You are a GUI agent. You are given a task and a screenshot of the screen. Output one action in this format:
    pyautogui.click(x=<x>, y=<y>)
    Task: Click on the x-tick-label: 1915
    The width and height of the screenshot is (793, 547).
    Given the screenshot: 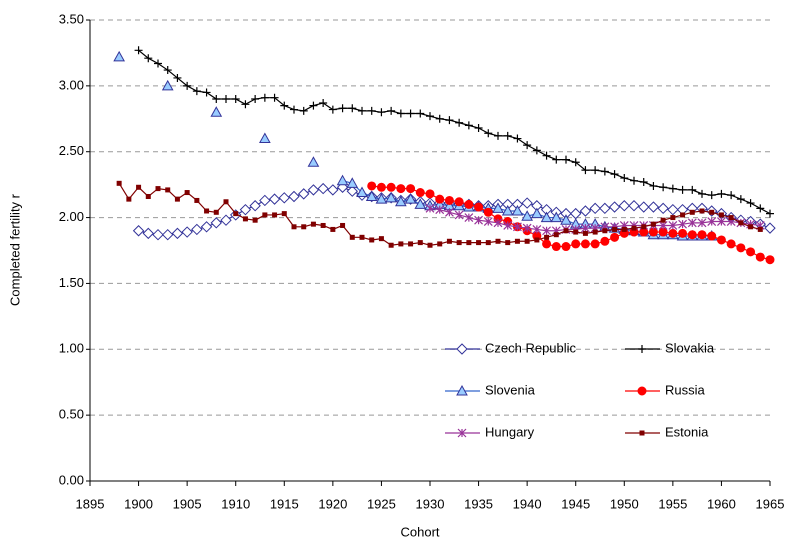 What is the action you would take?
    pyautogui.click(x=284, y=503)
    